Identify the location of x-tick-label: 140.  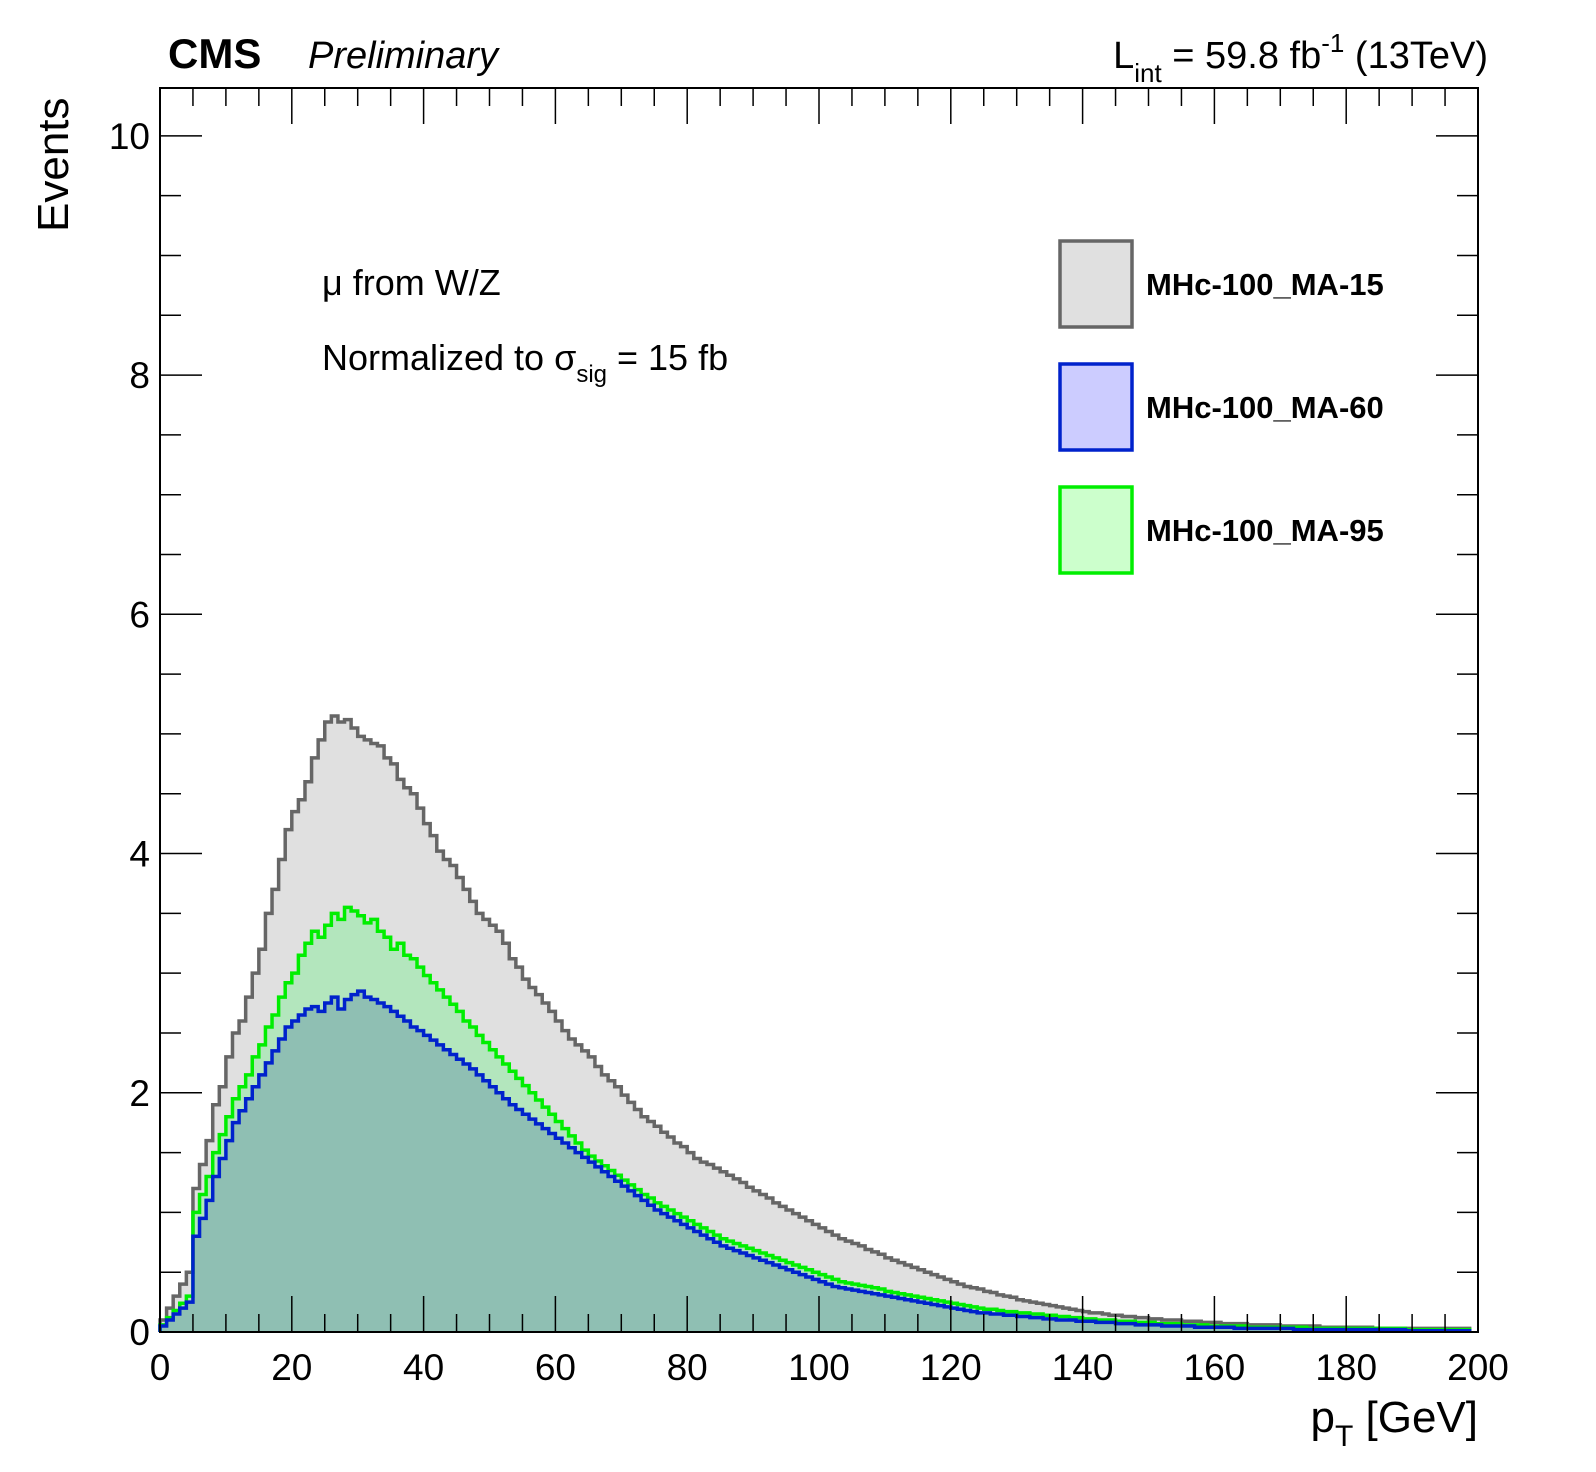
(1083, 1367).